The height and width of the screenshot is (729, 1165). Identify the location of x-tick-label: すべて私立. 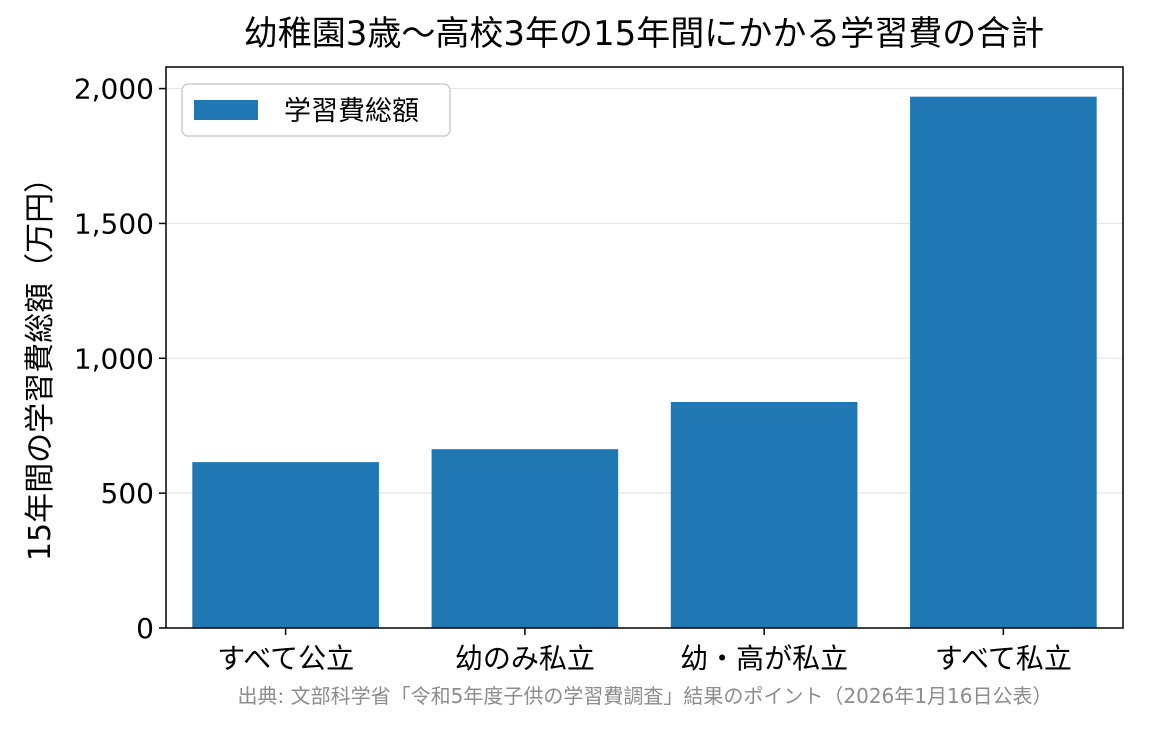
(1003, 658).